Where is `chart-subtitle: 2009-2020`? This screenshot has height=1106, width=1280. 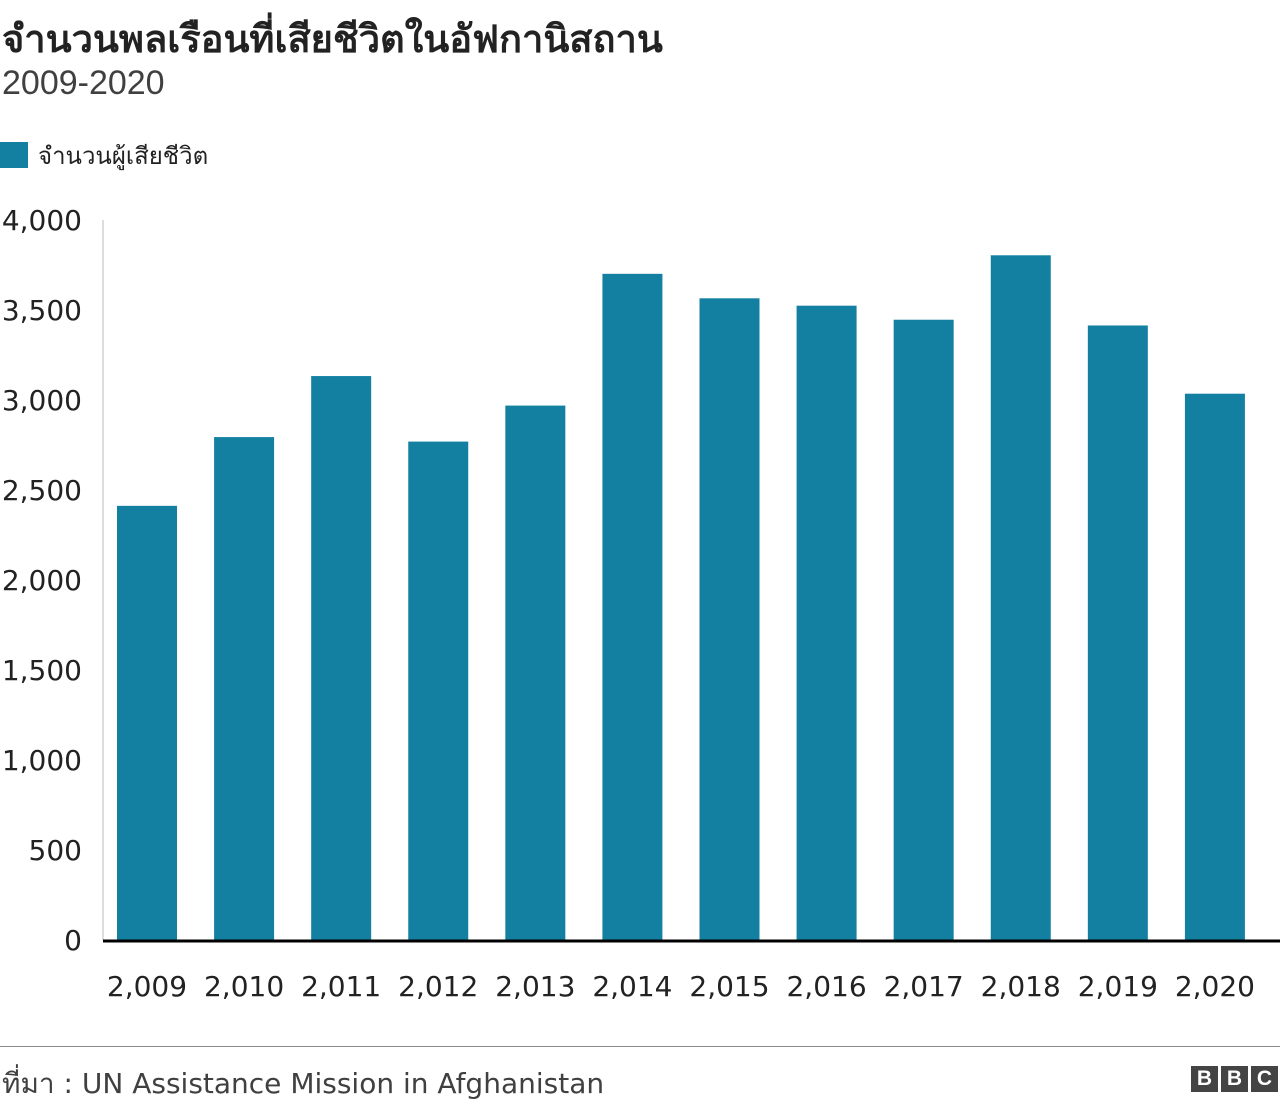 chart-subtitle: 2009-2020 is located at coordinates (83, 83).